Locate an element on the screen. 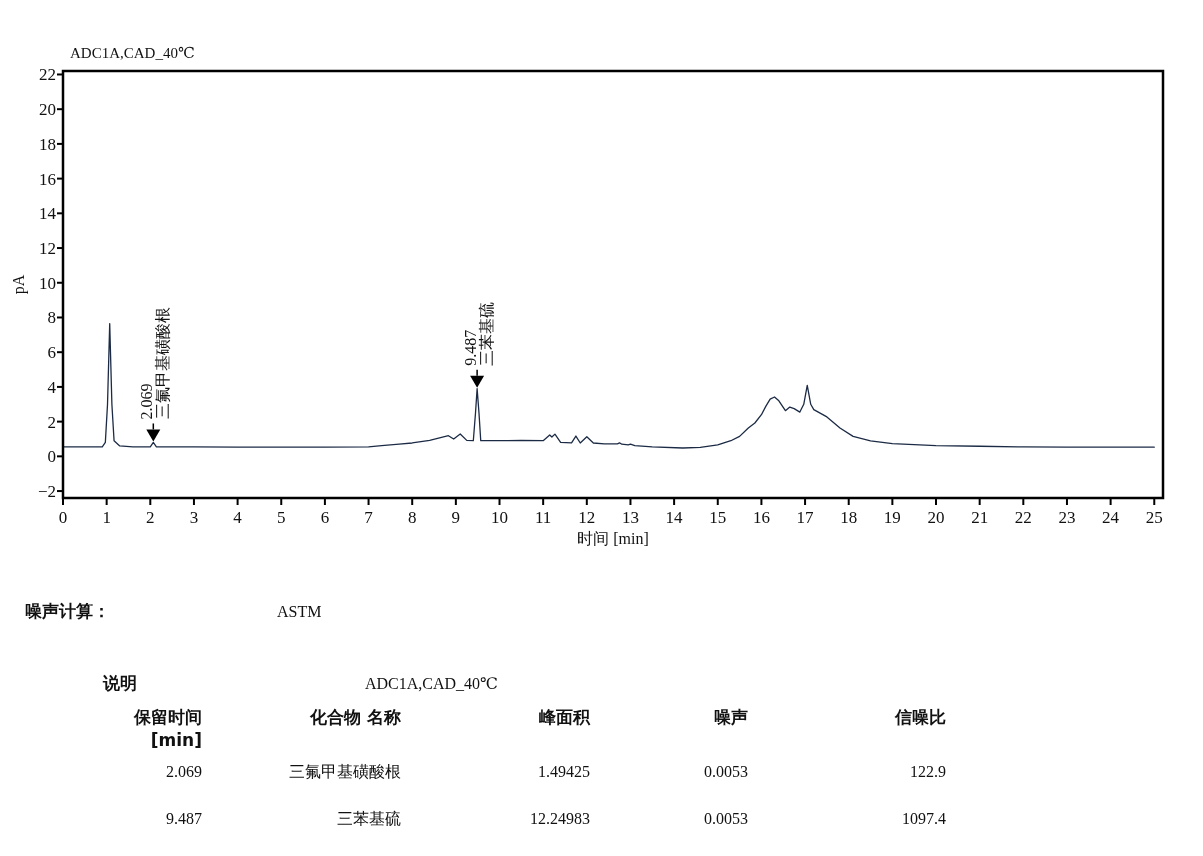 The height and width of the screenshot is (856, 1203). text: 1097.4 is located at coordinates (924, 818).